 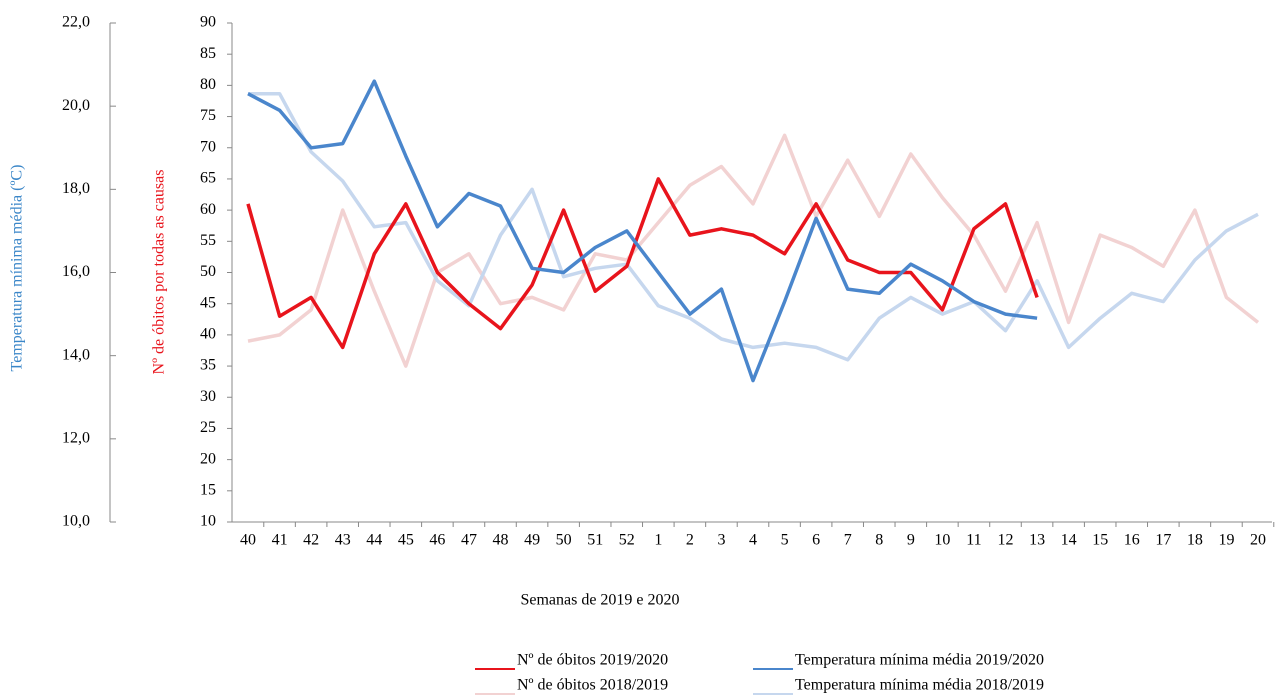 I want to click on x-tick-label: 6, so click(x=816, y=540).